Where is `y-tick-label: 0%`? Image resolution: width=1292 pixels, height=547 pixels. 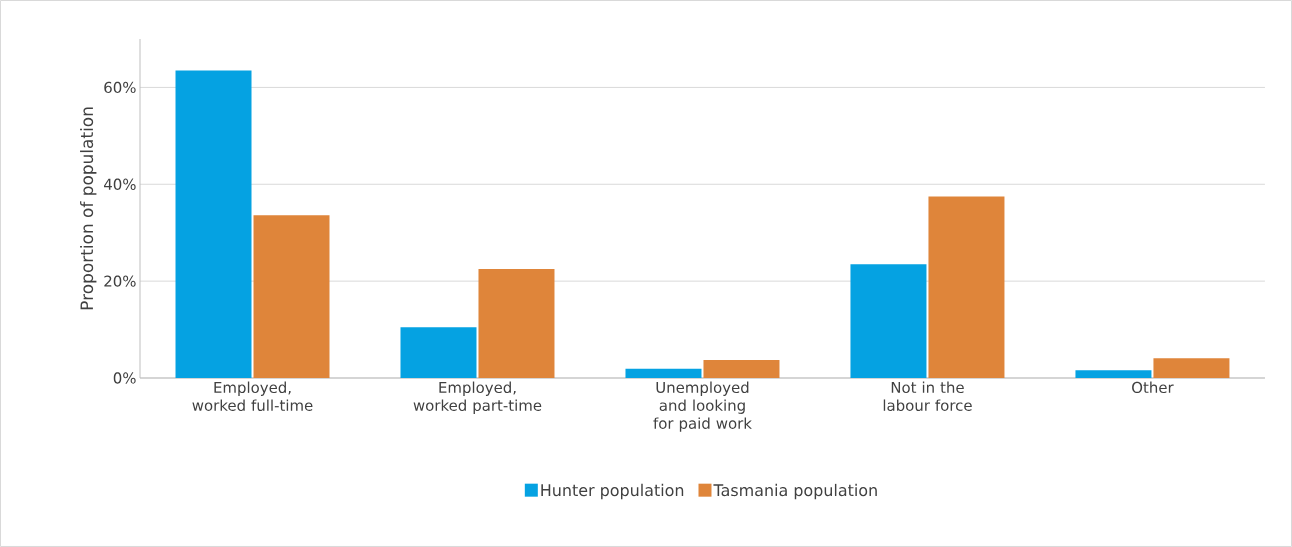
y-tick-label: 0% is located at coordinates (124, 378).